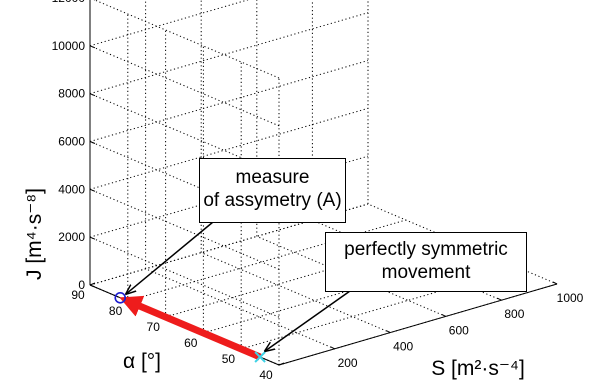  What do you see at coordinates (229, 359) in the screenshot?
I see `alpha-tick-label: 50` at bounding box center [229, 359].